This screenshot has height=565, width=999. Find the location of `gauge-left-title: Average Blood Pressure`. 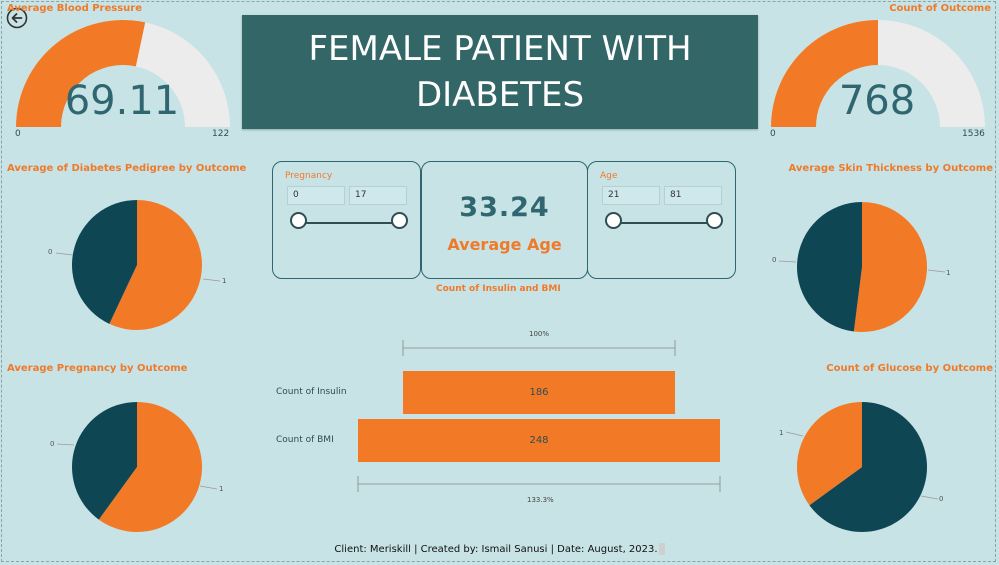

gauge-left-title: Average Blood Pressure is located at coordinates (74, 8).